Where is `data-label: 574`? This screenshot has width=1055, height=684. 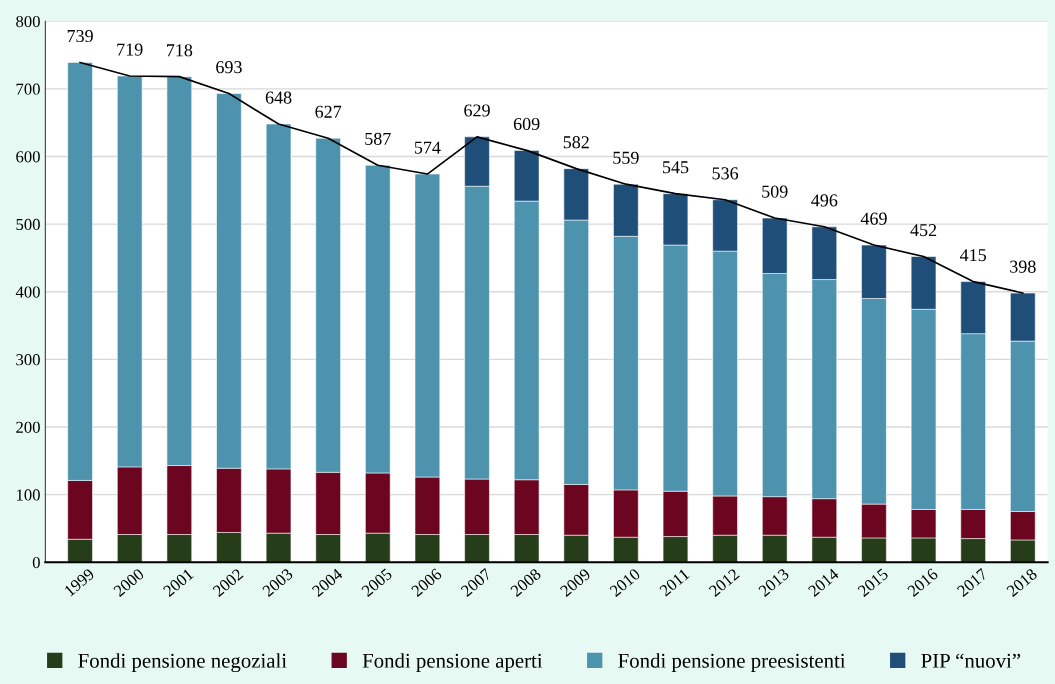 data-label: 574 is located at coordinates (427, 147).